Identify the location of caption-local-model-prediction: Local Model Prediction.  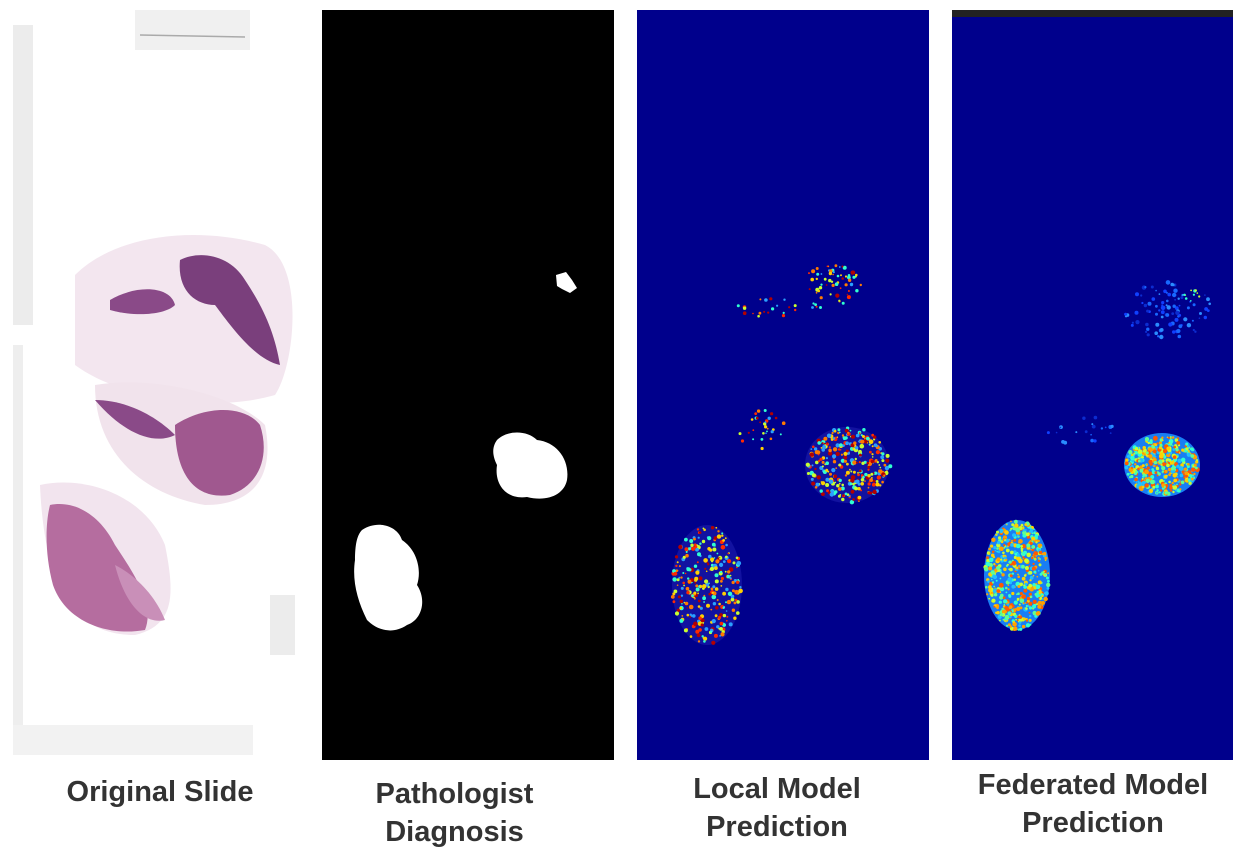
(777, 808).